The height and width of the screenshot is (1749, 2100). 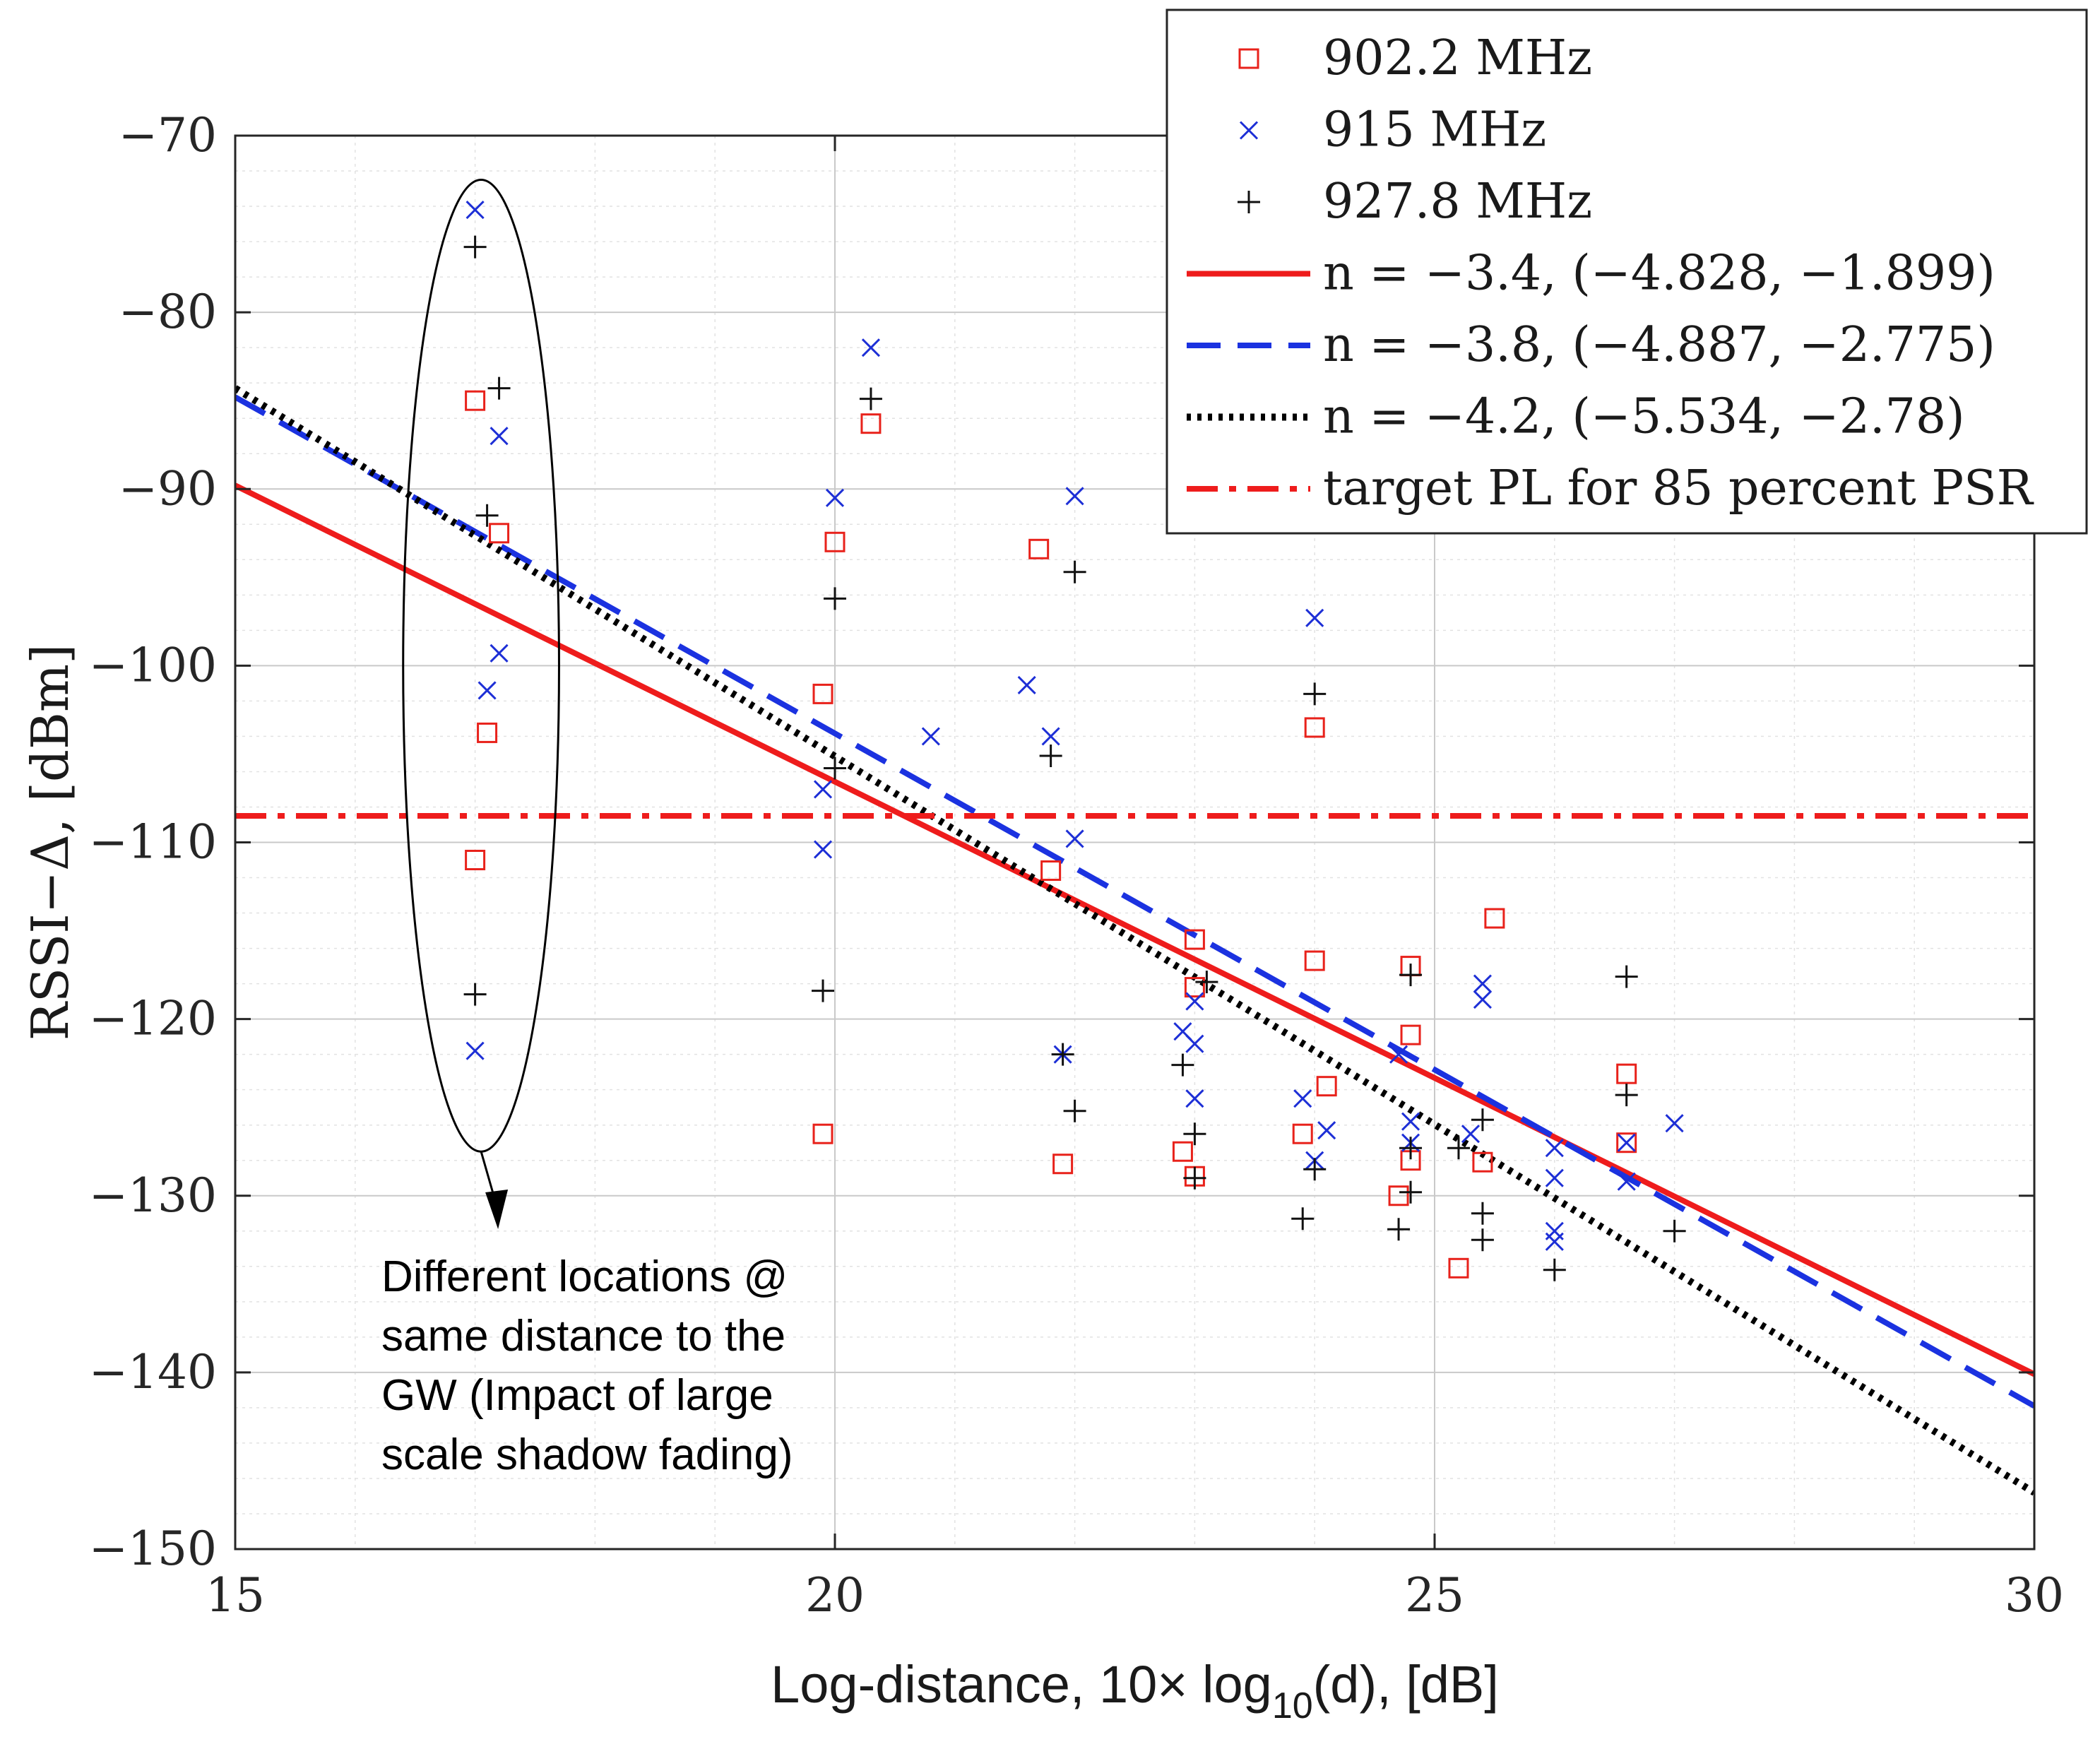 What do you see at coordinates (1406, 1685) in the screenshot?
I see `x-axis-label-tail: (d), [dB]` at bounding box center [1406, 1685].